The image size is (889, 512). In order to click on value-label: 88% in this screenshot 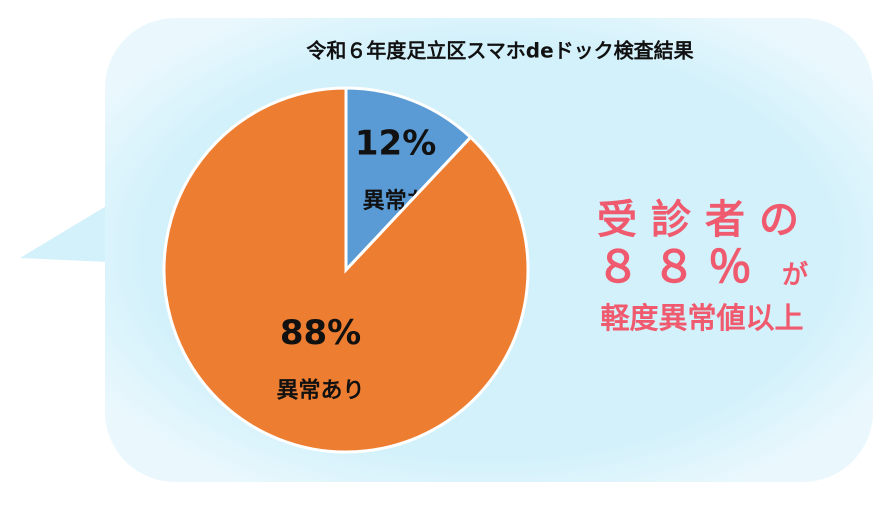, I will do `click(320, 333)`.